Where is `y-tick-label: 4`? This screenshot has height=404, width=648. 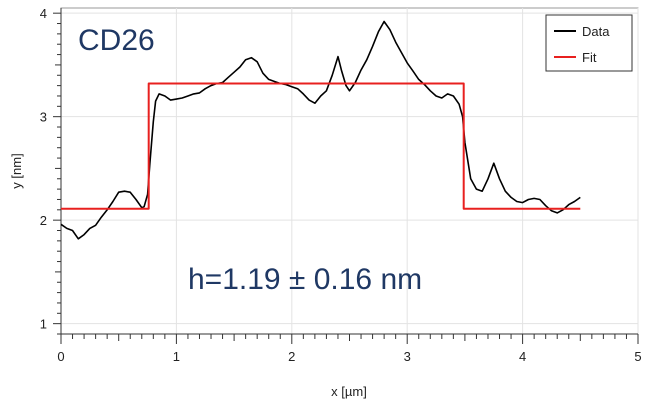 y-tick-label: 4 is located at coordinates (43, 13).